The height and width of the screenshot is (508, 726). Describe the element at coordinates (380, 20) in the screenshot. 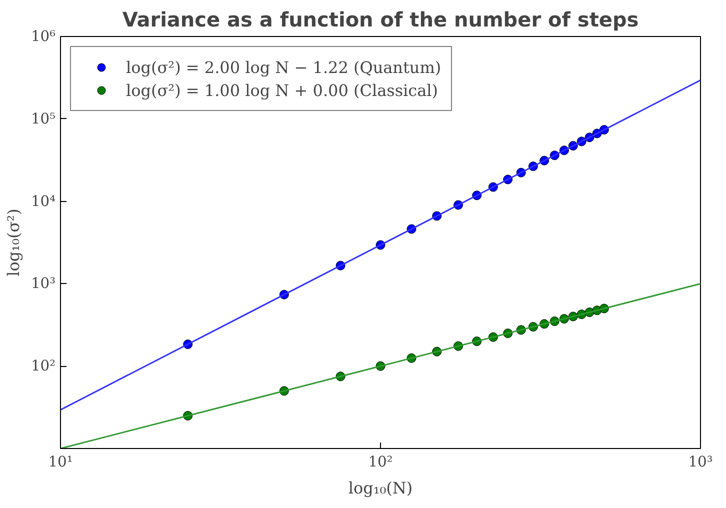

I see `chart-title: Variance as a function of the number of steps` at that location.